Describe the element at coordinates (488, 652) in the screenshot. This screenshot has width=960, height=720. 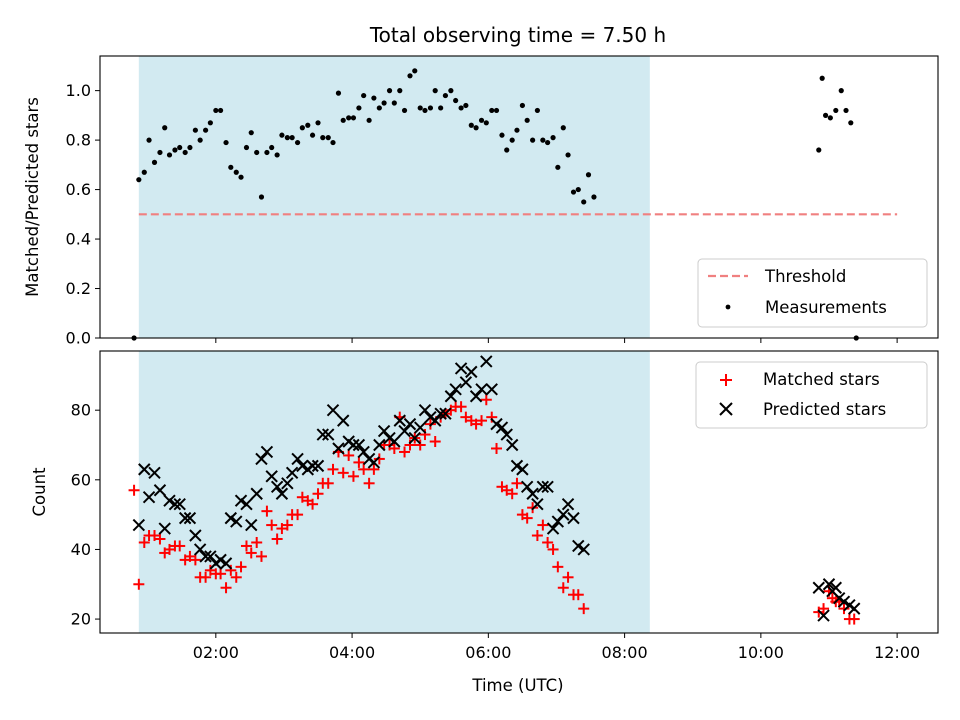
I see `bottom-xtick-label: 06:00` at that location.